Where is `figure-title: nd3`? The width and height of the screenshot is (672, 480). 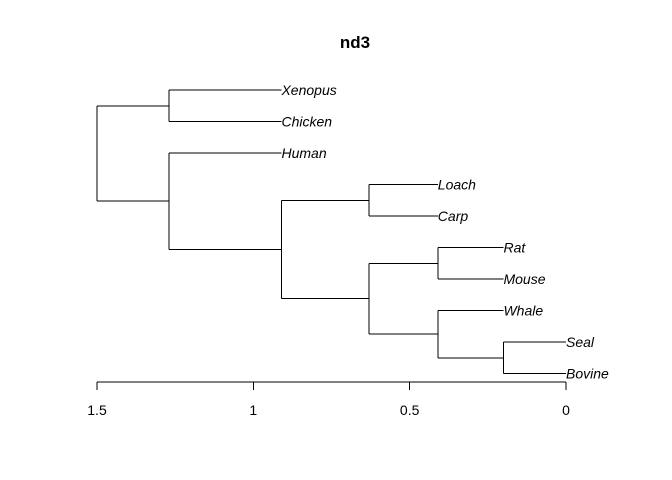 figure-title: nd3 is located at coordinates (355, 42).